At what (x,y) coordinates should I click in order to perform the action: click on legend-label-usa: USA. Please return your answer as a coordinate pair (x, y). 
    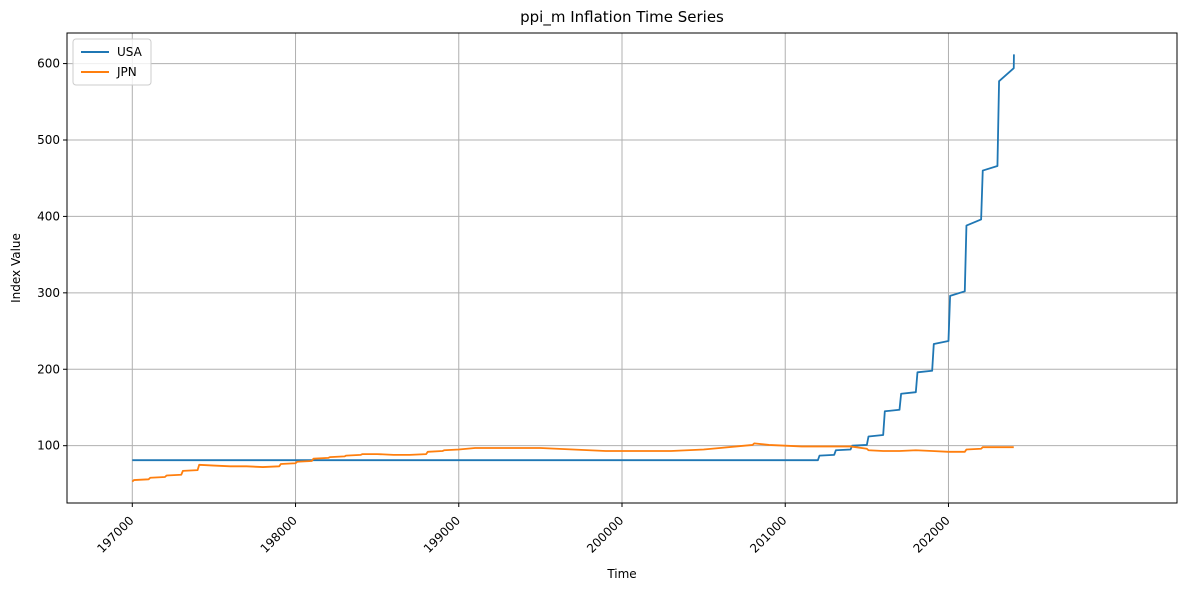
    Looking at the image, I should click on (130, 52).